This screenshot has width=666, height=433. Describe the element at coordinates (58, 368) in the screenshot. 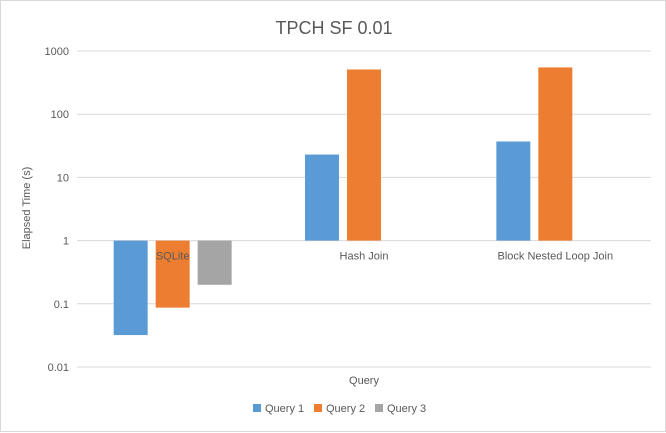

I see `y-tick-label-5: 0.01` at that location.